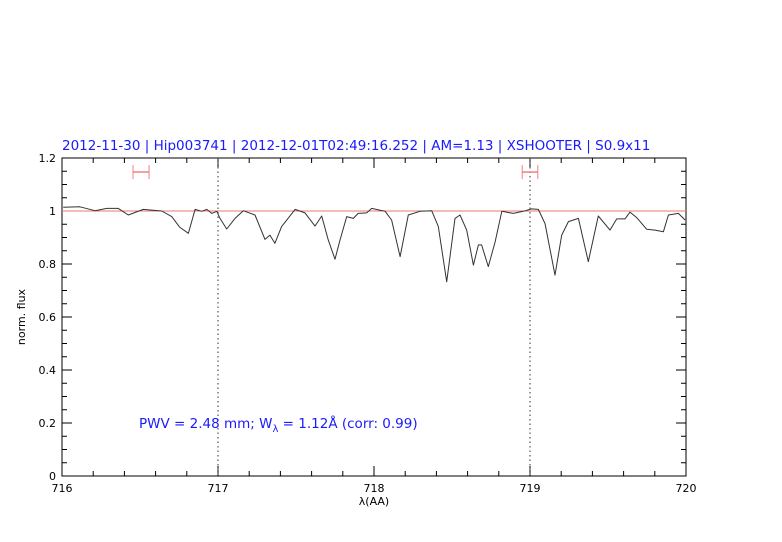  I want to click on y-tick-label: 1.2, so click(48, 158).